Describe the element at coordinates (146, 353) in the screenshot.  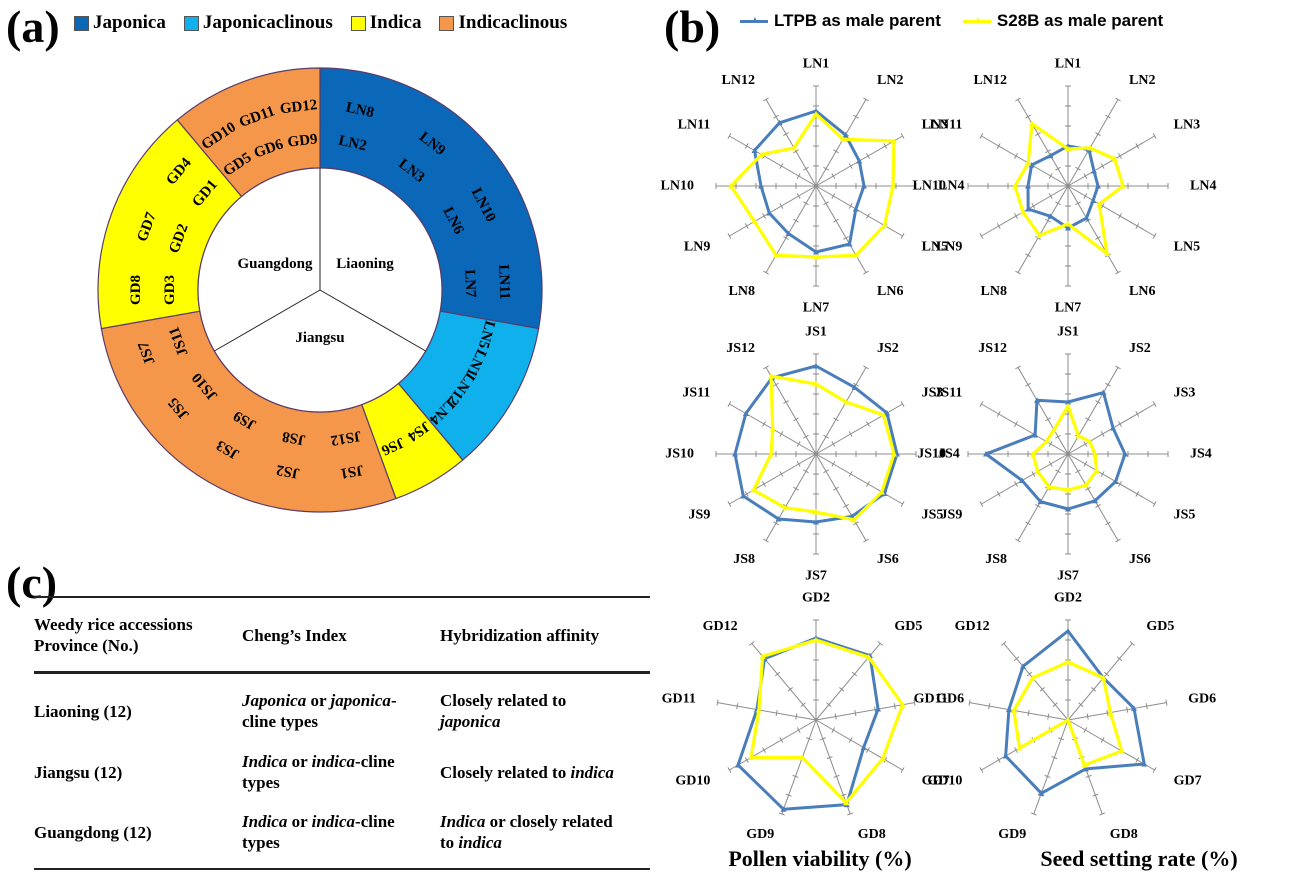
I see `donut-label-js7: JS7` at that location.